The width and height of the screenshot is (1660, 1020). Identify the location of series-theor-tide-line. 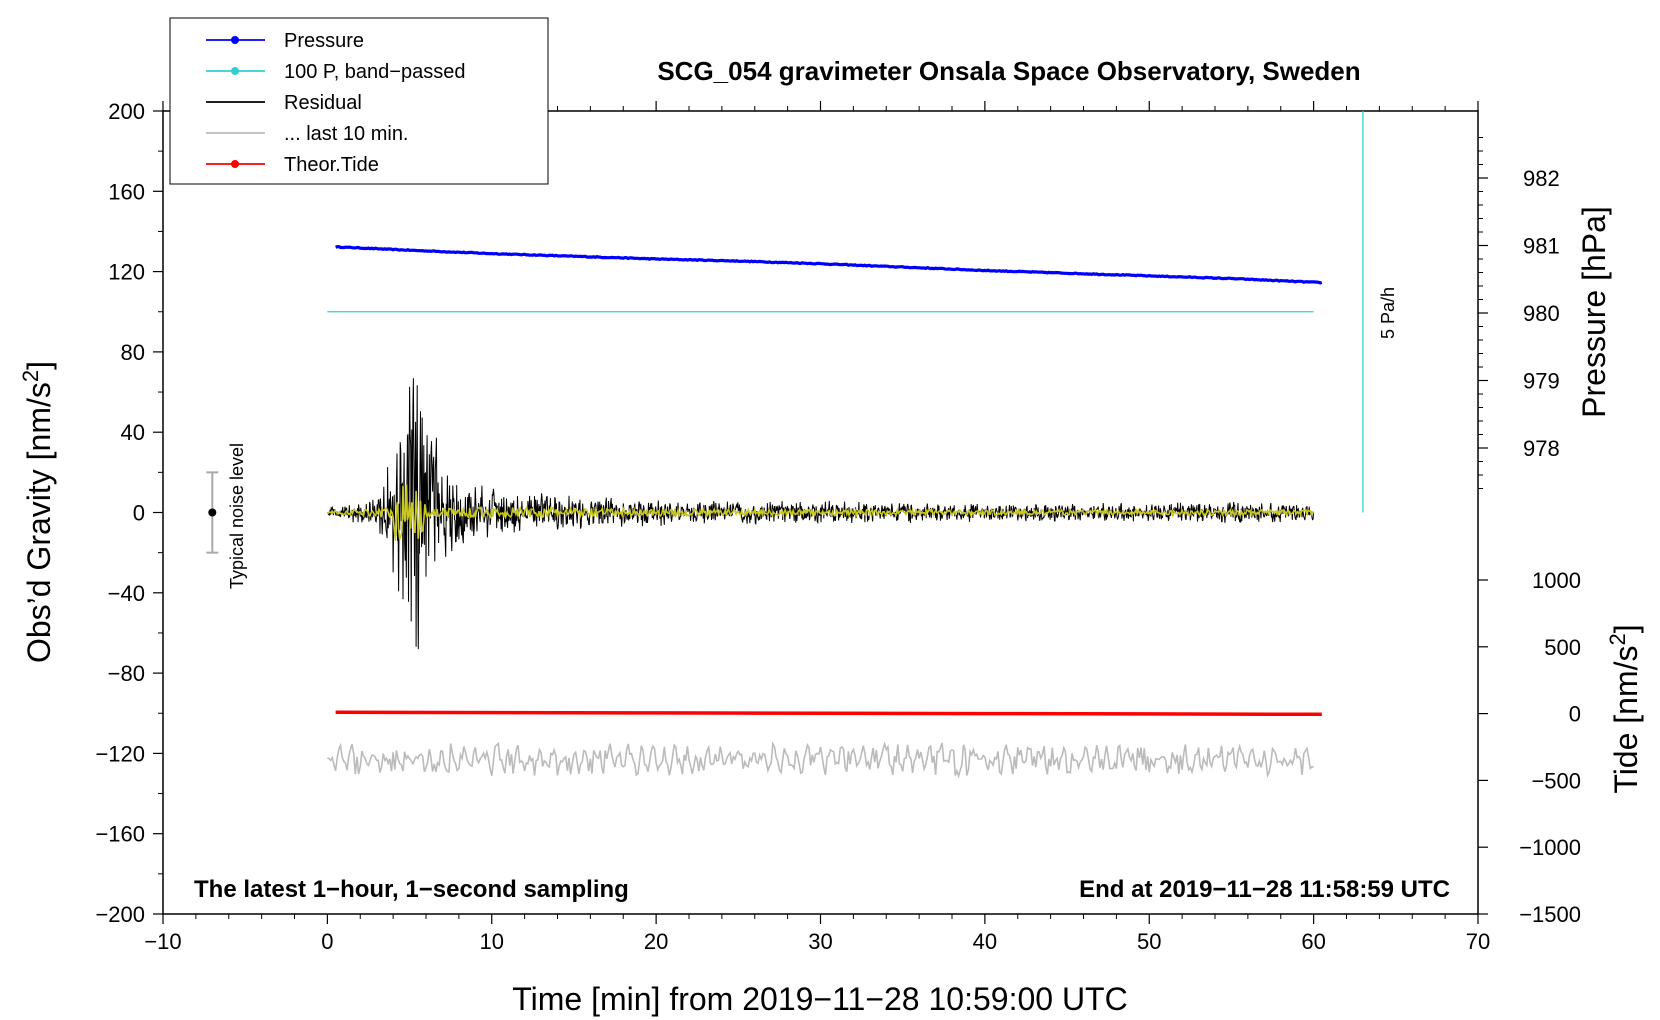
(828, 713).